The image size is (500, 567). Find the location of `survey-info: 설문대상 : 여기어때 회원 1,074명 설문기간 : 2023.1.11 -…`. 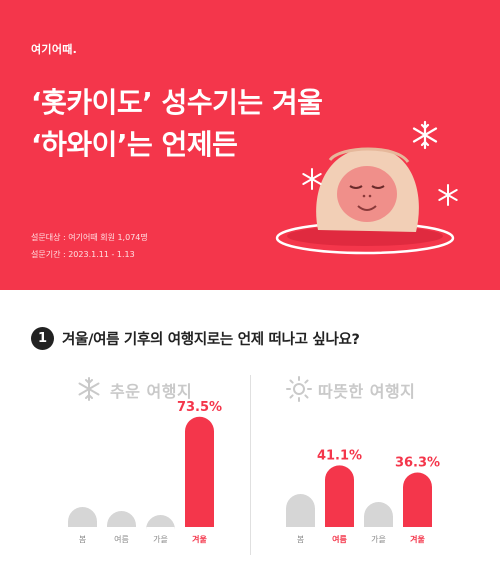

survey-info: 설문대상 : 여기어때 회원 1,074명 설문기간 : 2023.1.11 -… is located at coordinates (89, 246).